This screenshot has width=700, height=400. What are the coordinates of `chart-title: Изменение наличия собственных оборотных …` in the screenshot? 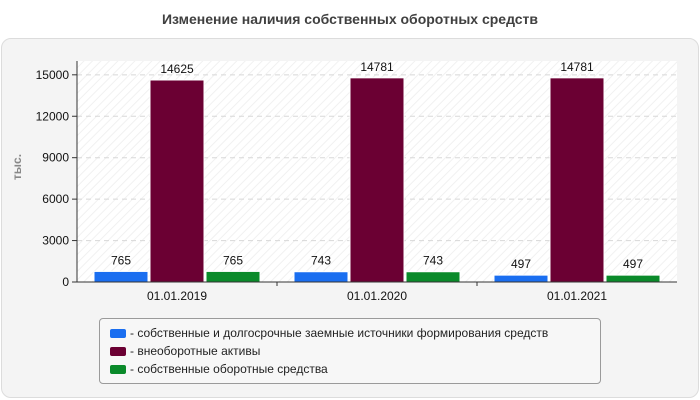 It's located at (350, 19).